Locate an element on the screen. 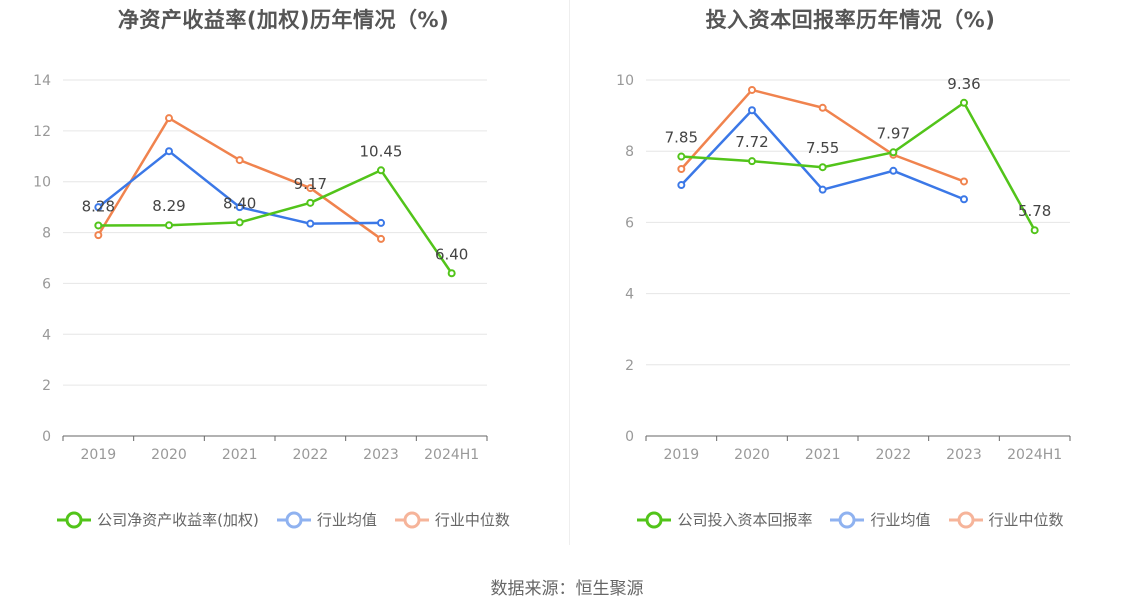 The height and width of the screenshot is (612, 1134). panel-divider is located at coordinates (569, 272).